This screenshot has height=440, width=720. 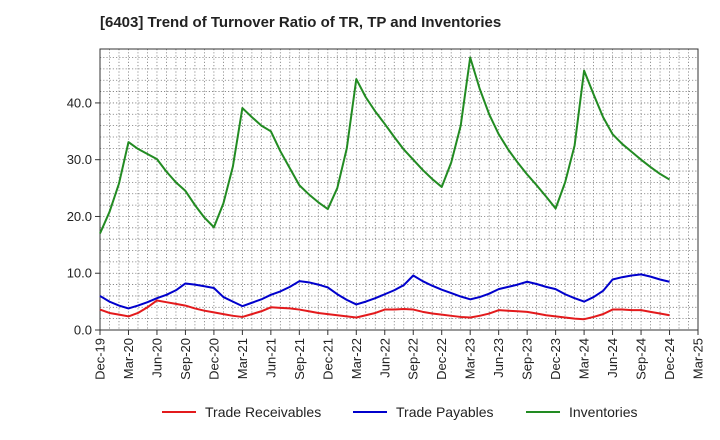 I want to click on x-tick-label: Mar-21, so click(x=242, y=358).